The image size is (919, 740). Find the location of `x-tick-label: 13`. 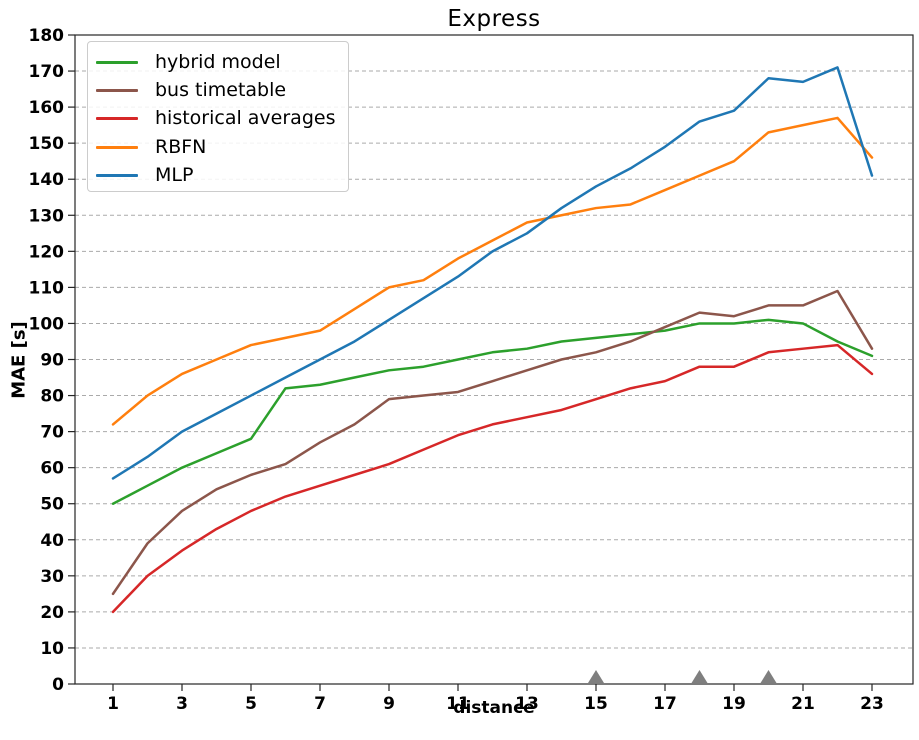

x-tick-label: 13 is located at coordinates (527, 704).